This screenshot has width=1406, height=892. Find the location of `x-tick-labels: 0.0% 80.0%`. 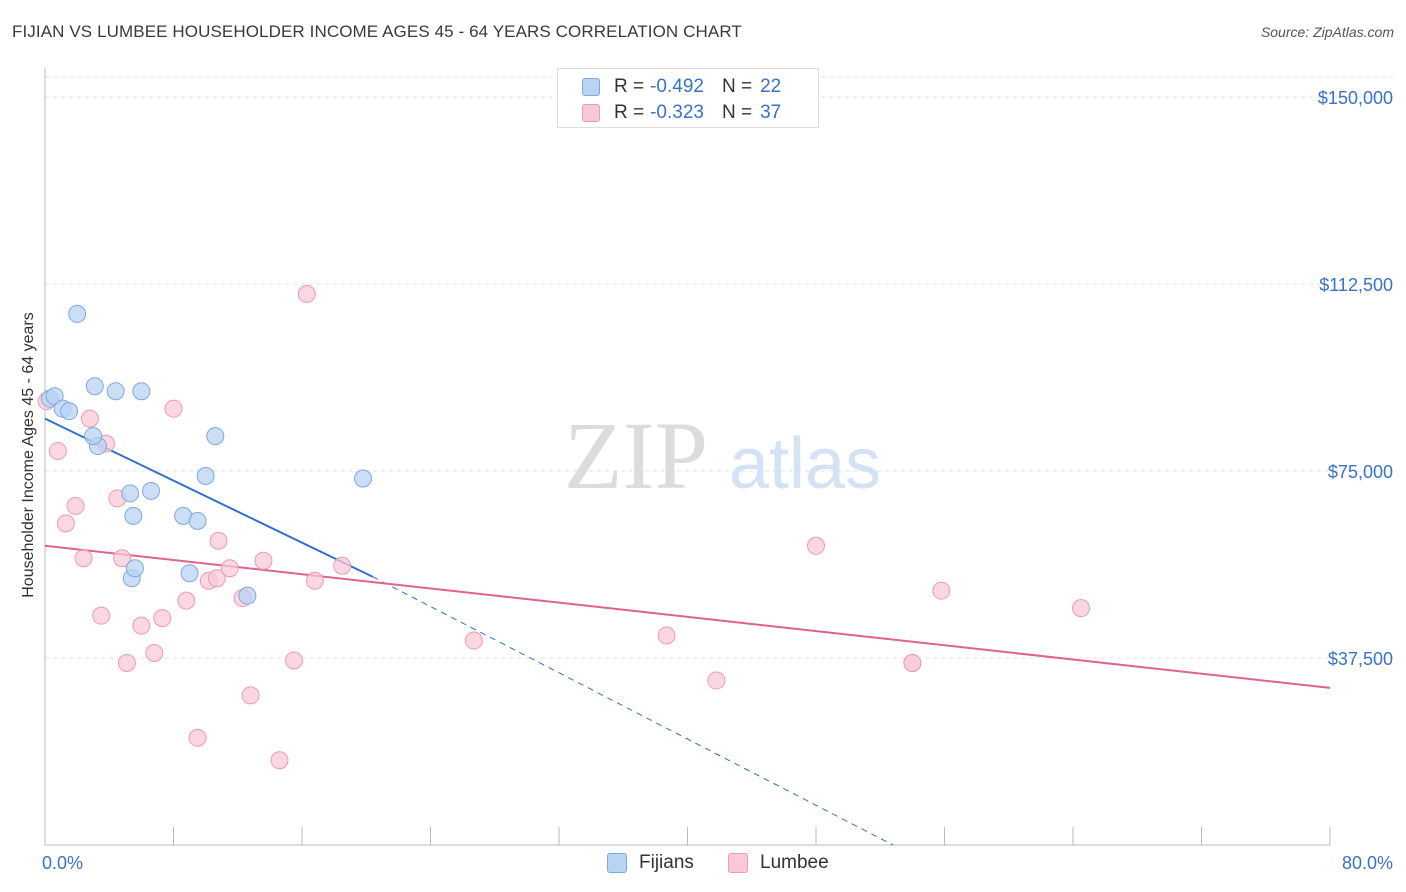

x-tick-labels: 0.0% 80.0% is located at coordinates (717, 863).